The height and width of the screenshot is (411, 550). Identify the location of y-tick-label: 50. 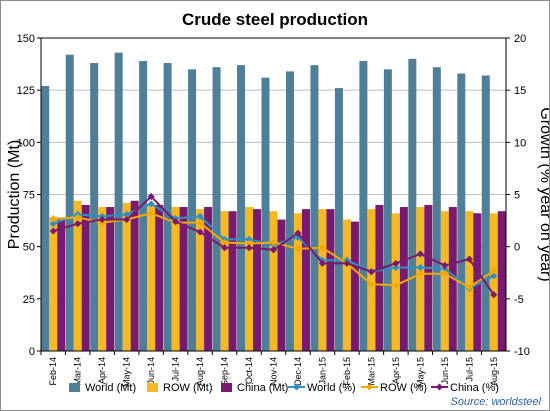
(29, 248).